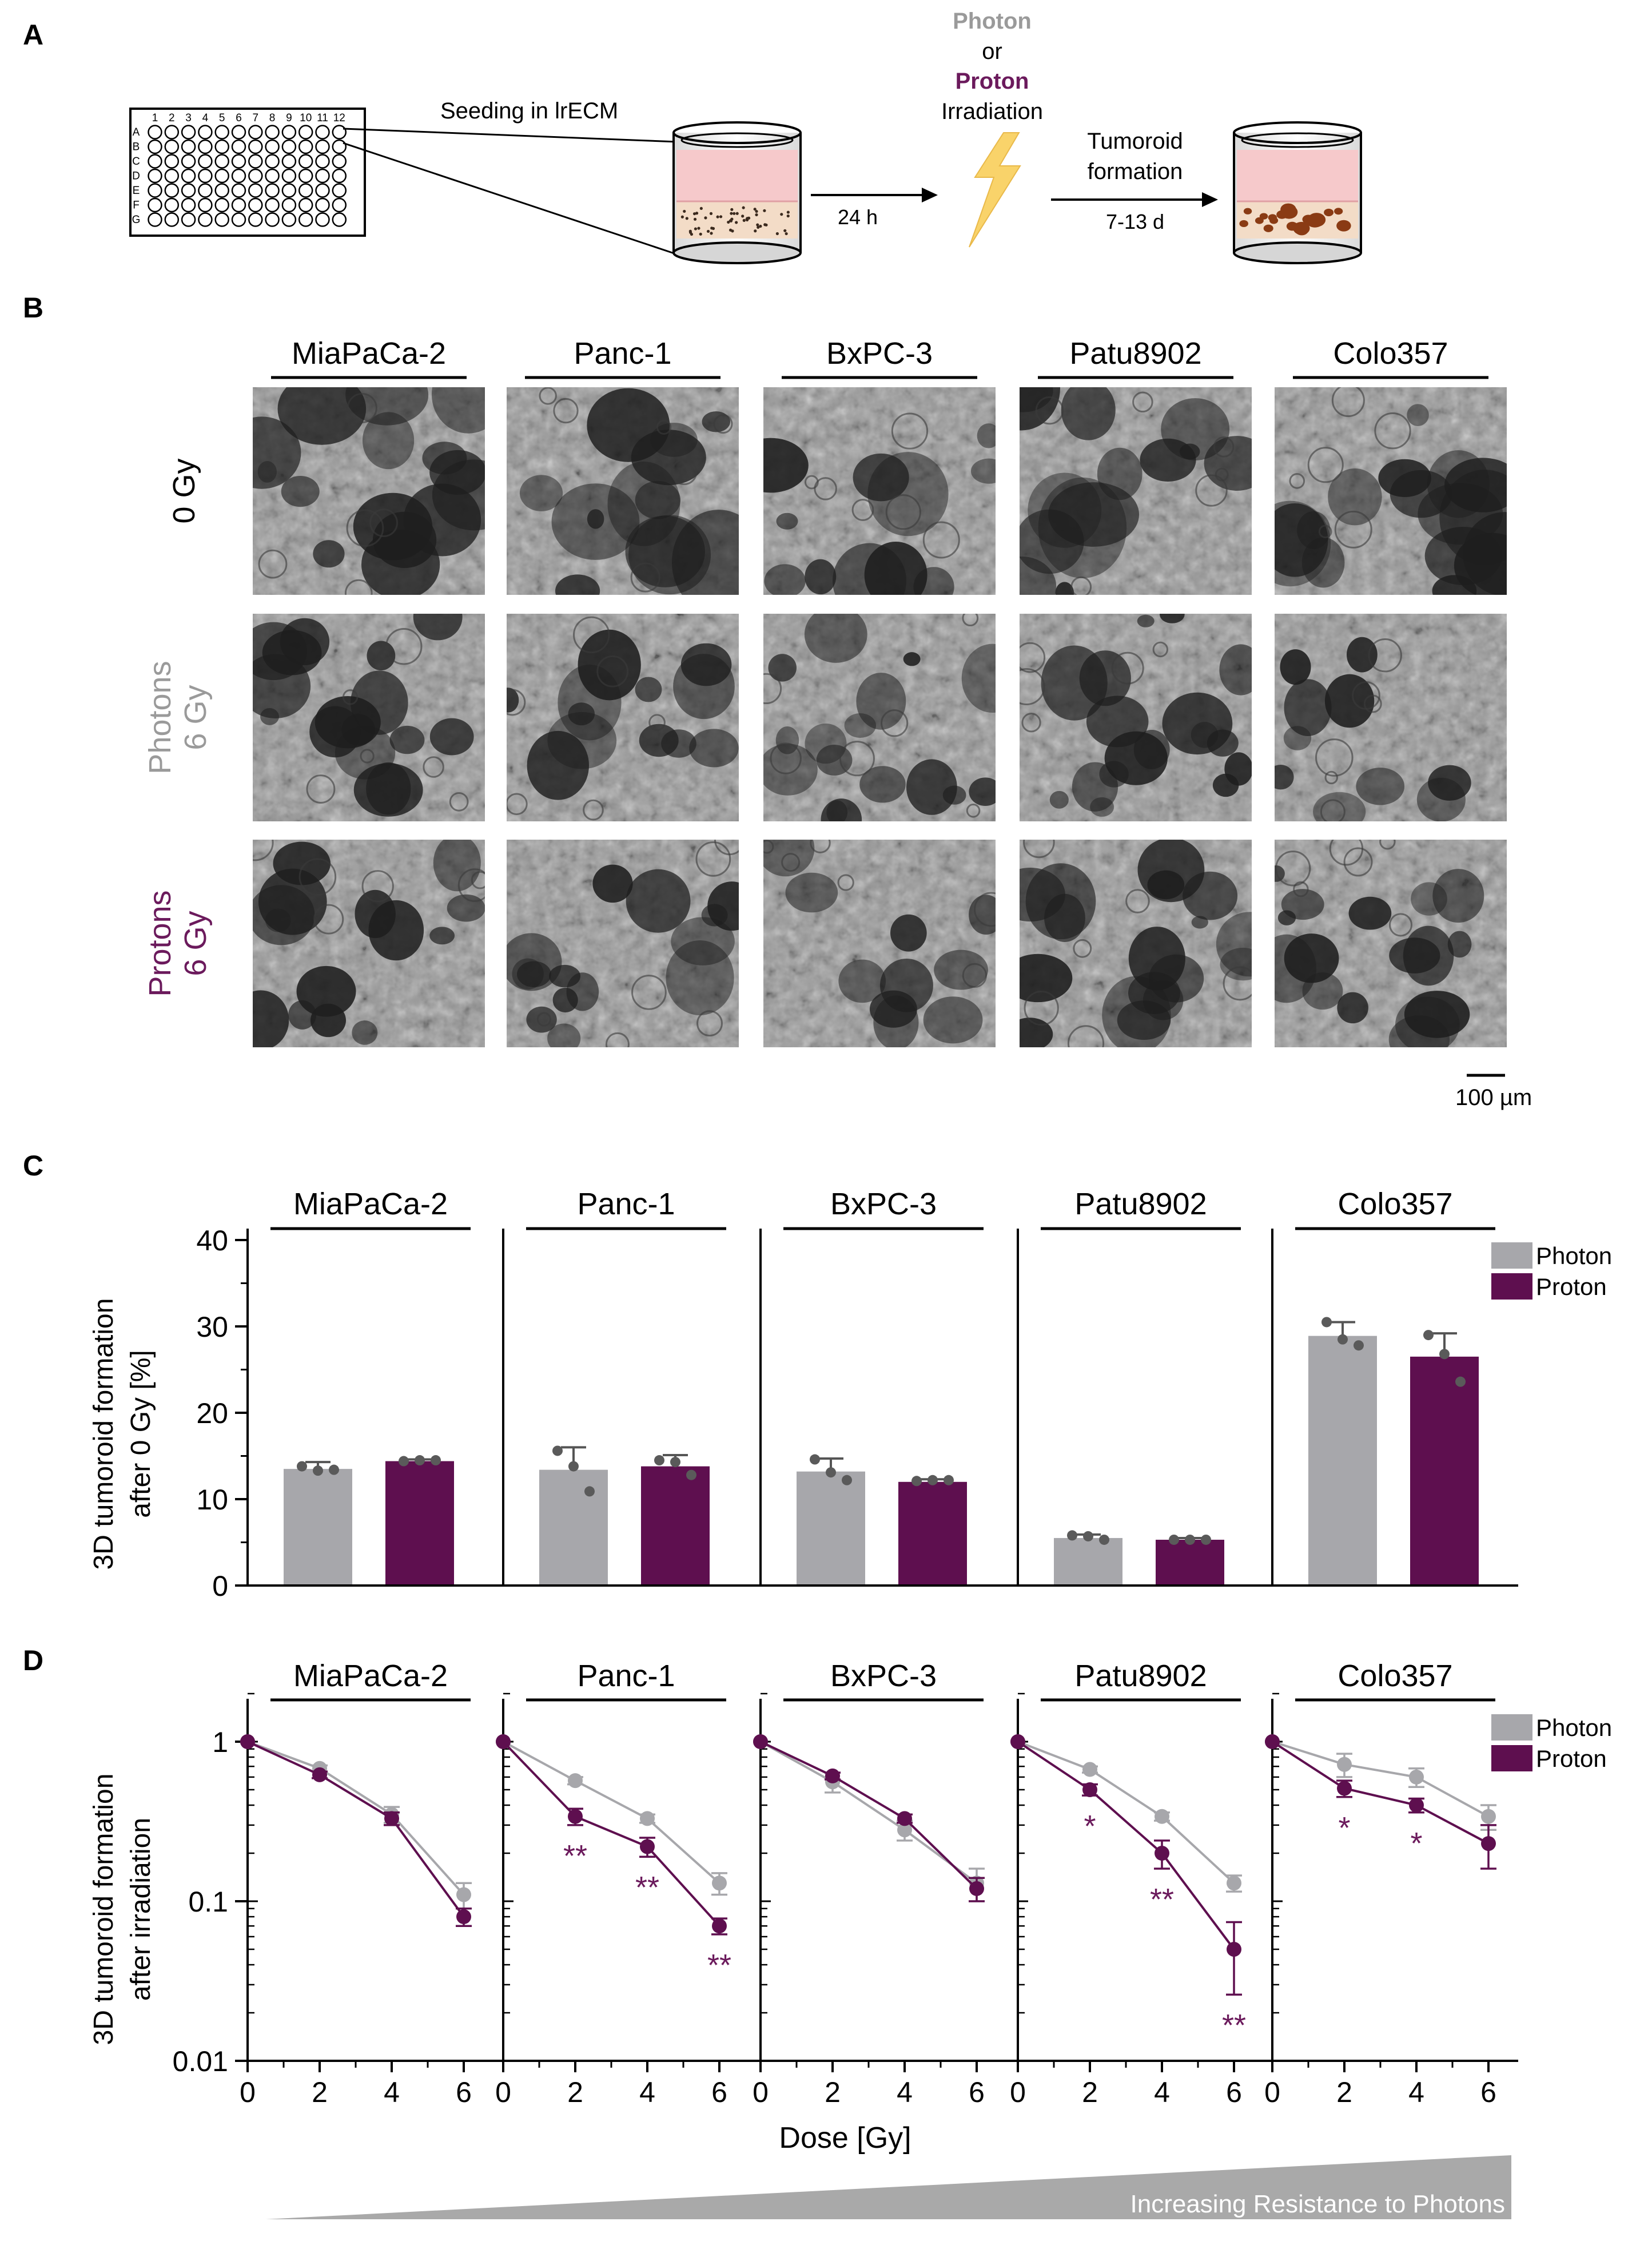 The height and width of the screenshot is (2241, 1652). What do you see at coordinates (137, 147) in the screenshot?
I see `plate-row-label: B` at bounding box center [137, 147].